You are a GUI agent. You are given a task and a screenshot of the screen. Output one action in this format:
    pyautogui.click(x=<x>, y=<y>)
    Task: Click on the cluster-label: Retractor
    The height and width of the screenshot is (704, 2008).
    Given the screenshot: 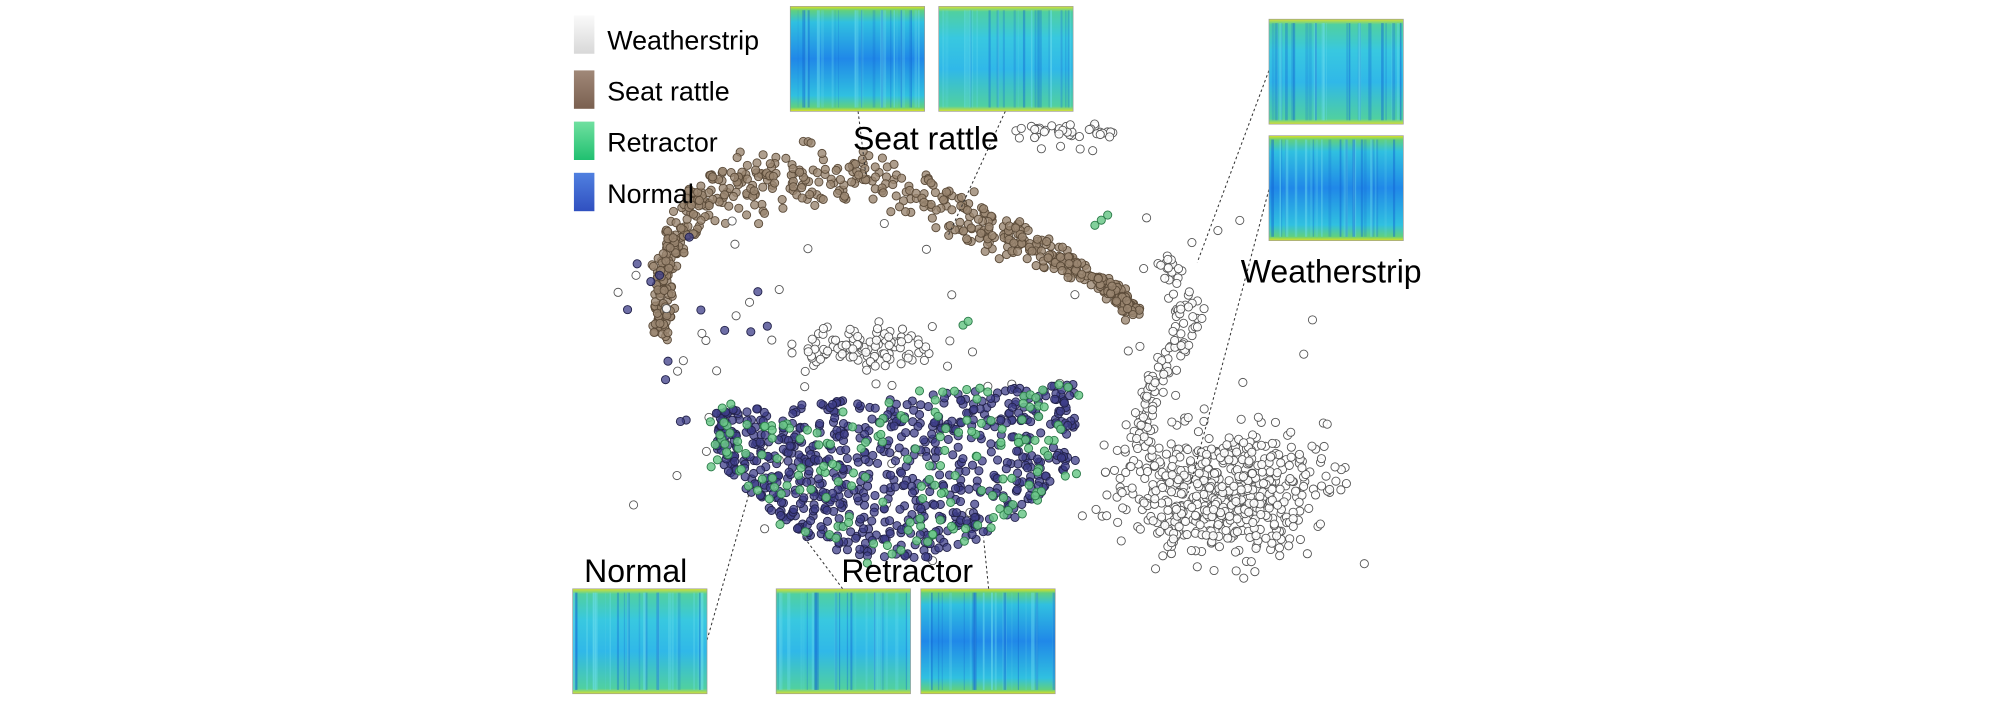 What is the action you would take?
    pyautogui.click(x=907, y=571)
    